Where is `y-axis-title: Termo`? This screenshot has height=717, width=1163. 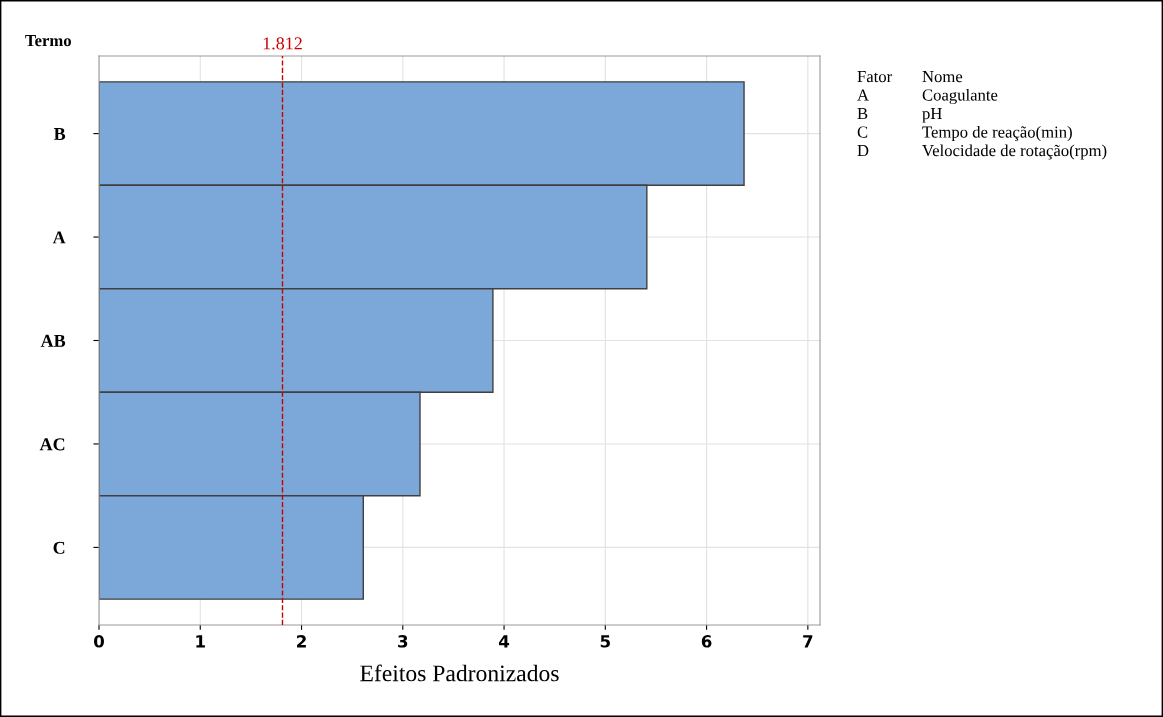
y-axis-title: Termo is located at coordinates (48, 41).